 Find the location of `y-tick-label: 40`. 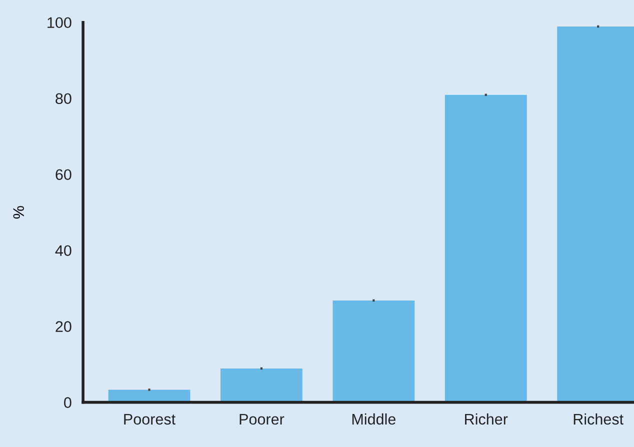

y-tick-label: 40 is located at coordinates (63, 250).